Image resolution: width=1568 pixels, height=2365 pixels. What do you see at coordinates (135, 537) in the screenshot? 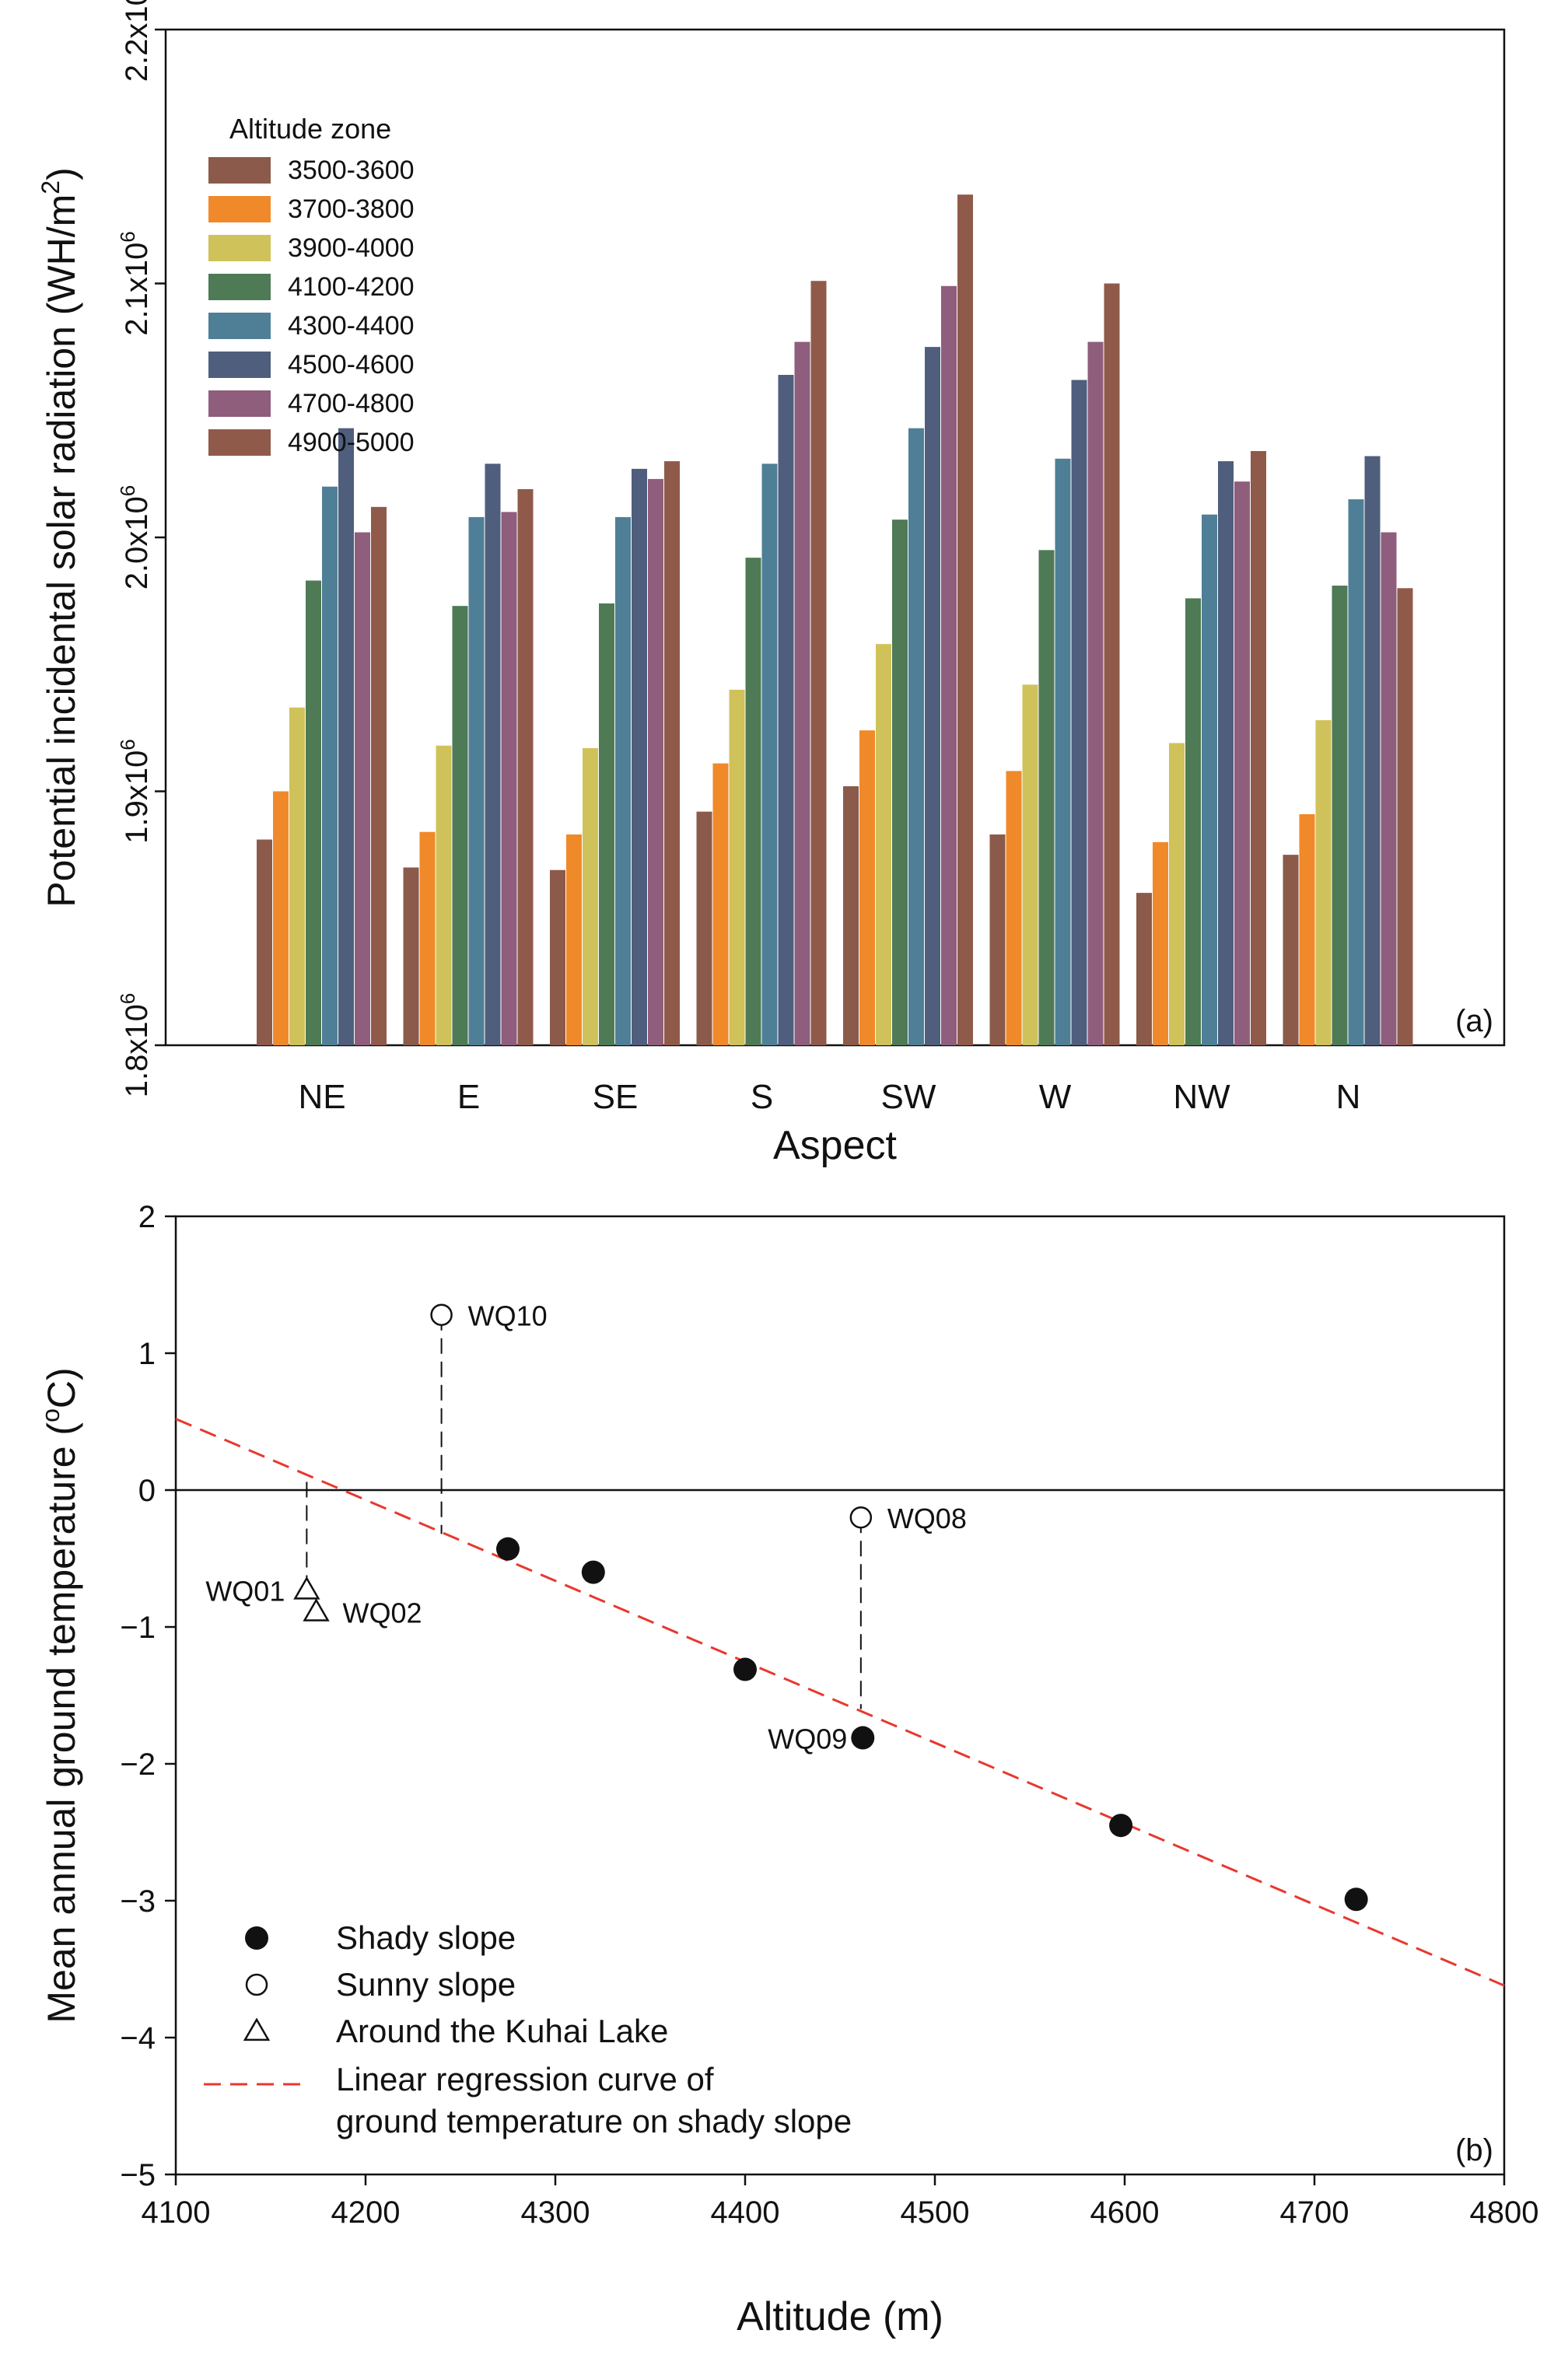
I see `y-tick-label: 2.0x106` at bounding box center [135, 537].